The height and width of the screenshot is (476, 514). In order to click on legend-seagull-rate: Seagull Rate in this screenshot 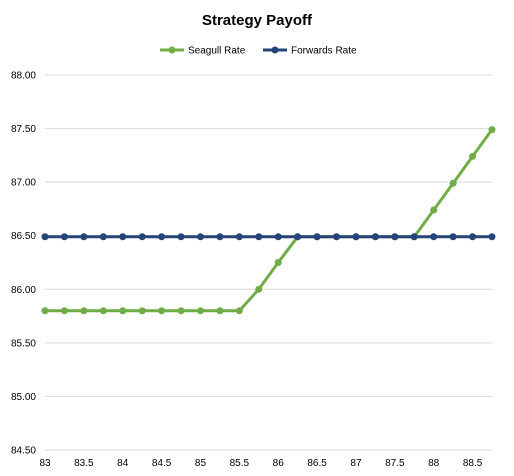, I will do `click(203, 51)`.